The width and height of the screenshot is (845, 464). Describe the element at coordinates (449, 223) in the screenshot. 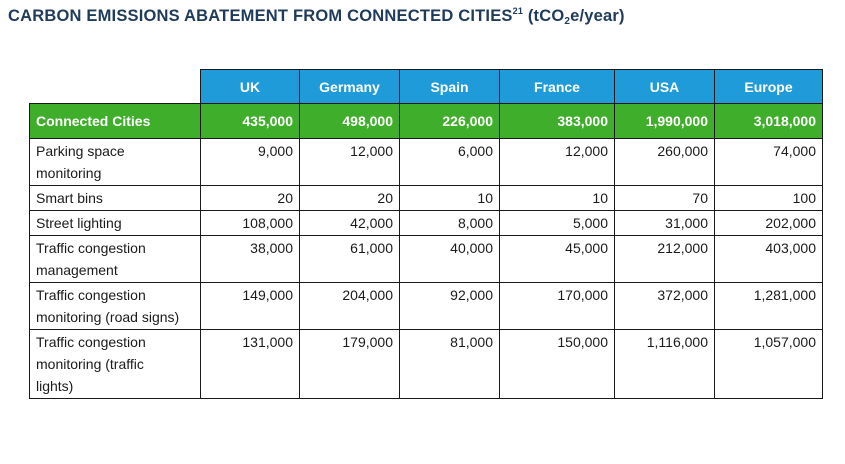

I see `table-cell: 8,000` at that location.